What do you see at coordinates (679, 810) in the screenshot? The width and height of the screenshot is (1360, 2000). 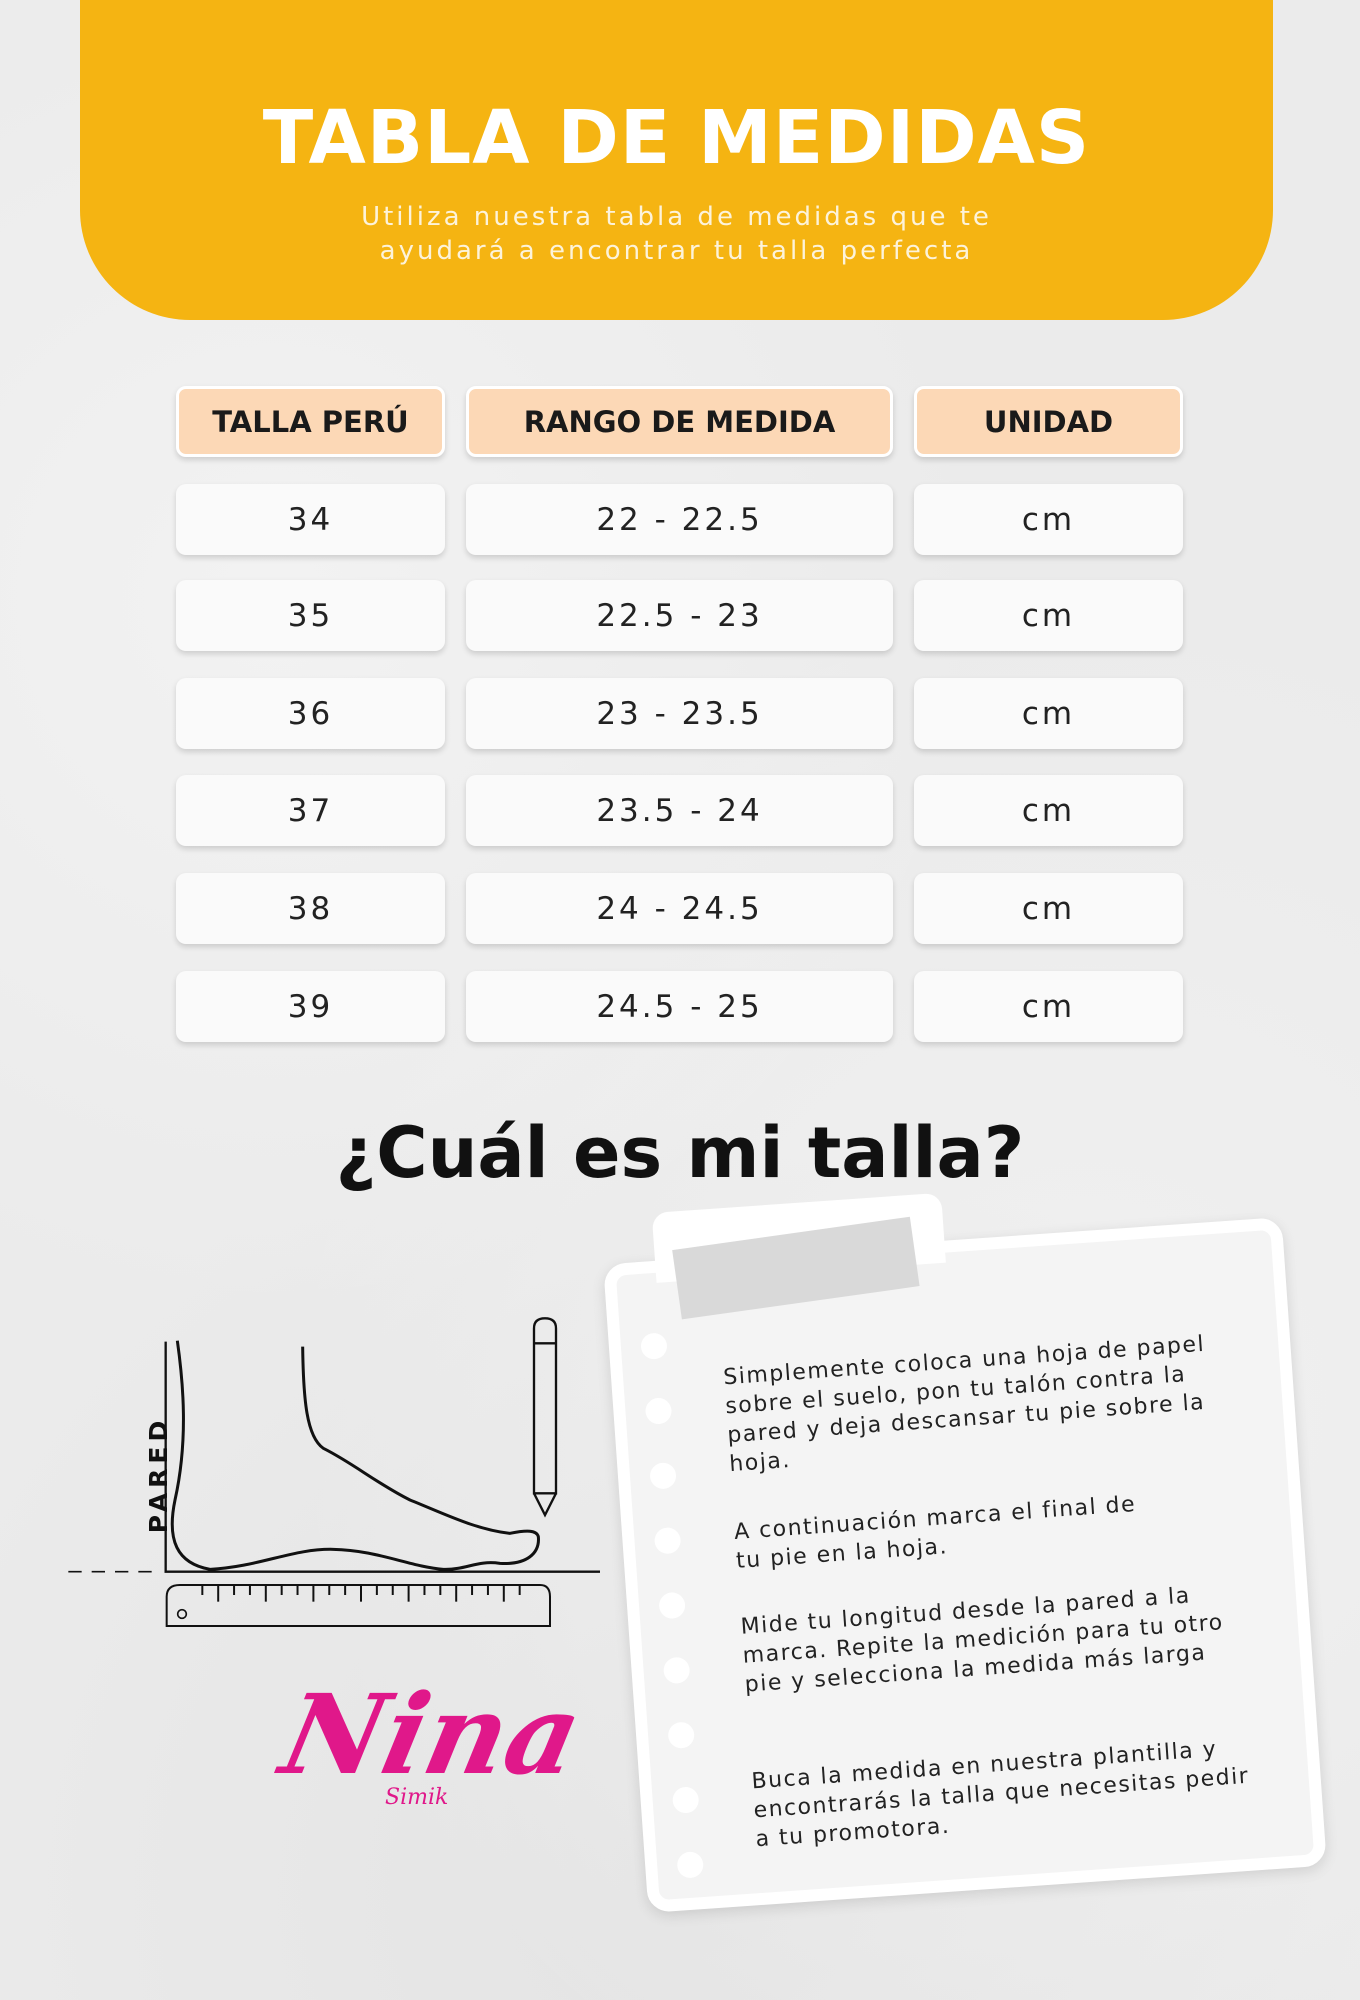 I see `range-cell: 23.5 - 24` at bounding box center [679, 810].